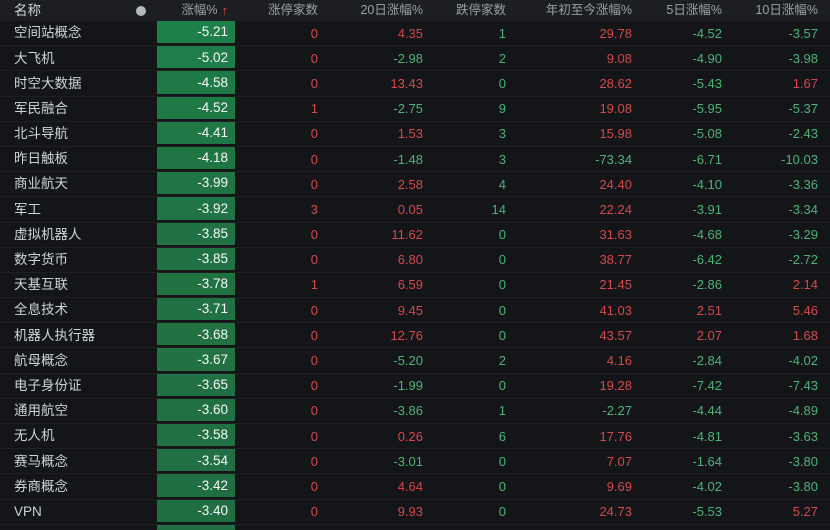 This screenshot has height=530, width=830. Describe the element at coordinates (196, 108) in the screenshot. I see `change-pct-cell: -4.52` at that location.